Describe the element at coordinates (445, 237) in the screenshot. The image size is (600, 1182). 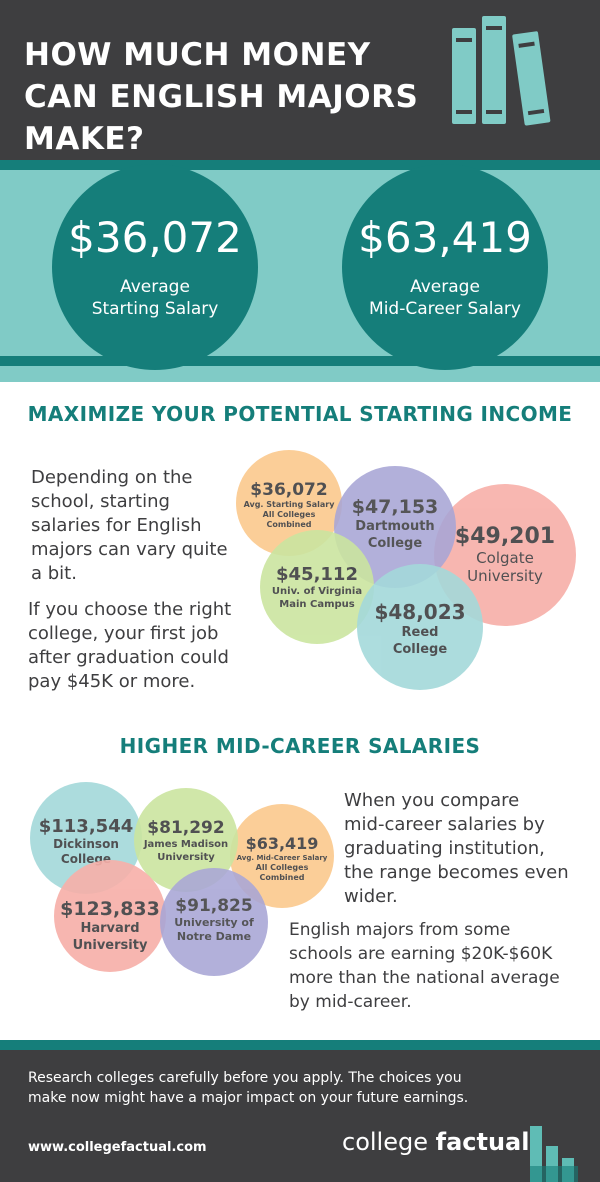
I see `avg-midcareer-salary-amount: $63,419` at that location.